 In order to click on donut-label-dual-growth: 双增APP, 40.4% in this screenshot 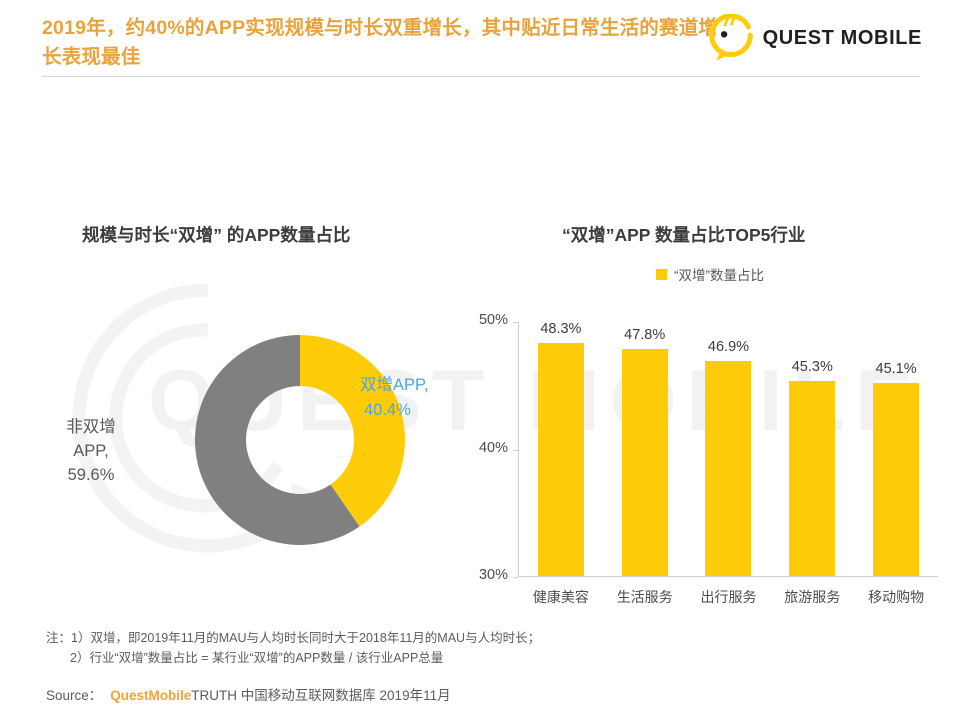, I will do `click(425, 398)`.